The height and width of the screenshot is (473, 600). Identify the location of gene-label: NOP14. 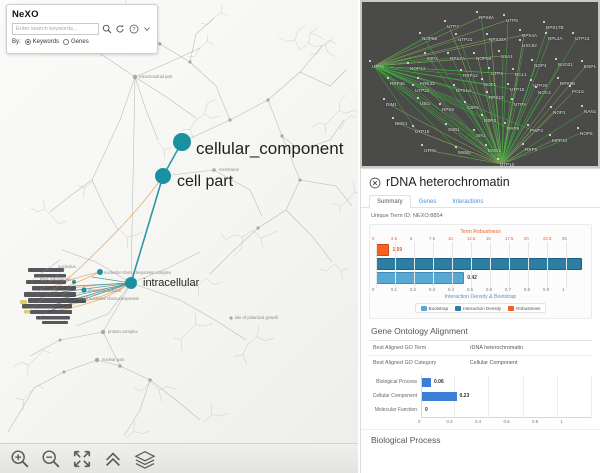
(418, 68).